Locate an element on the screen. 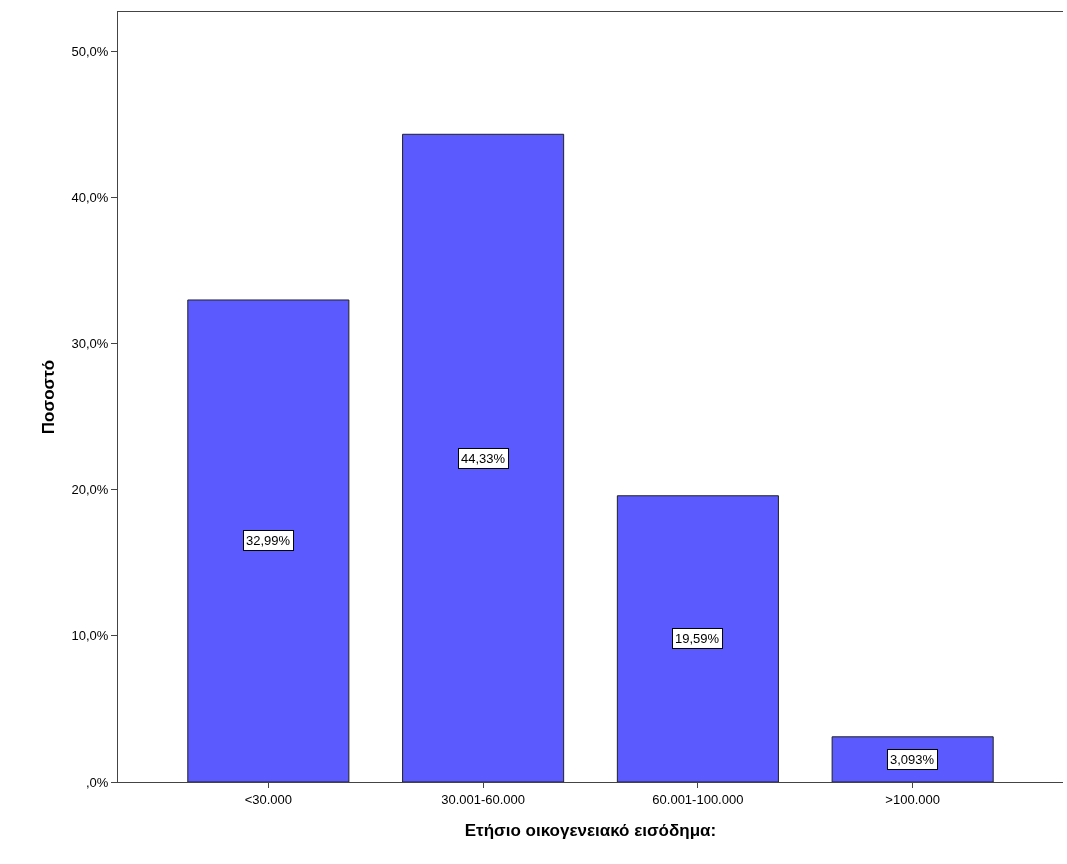  x-tick-label: 60.001-100.000 is located at coordinates (698, 799).